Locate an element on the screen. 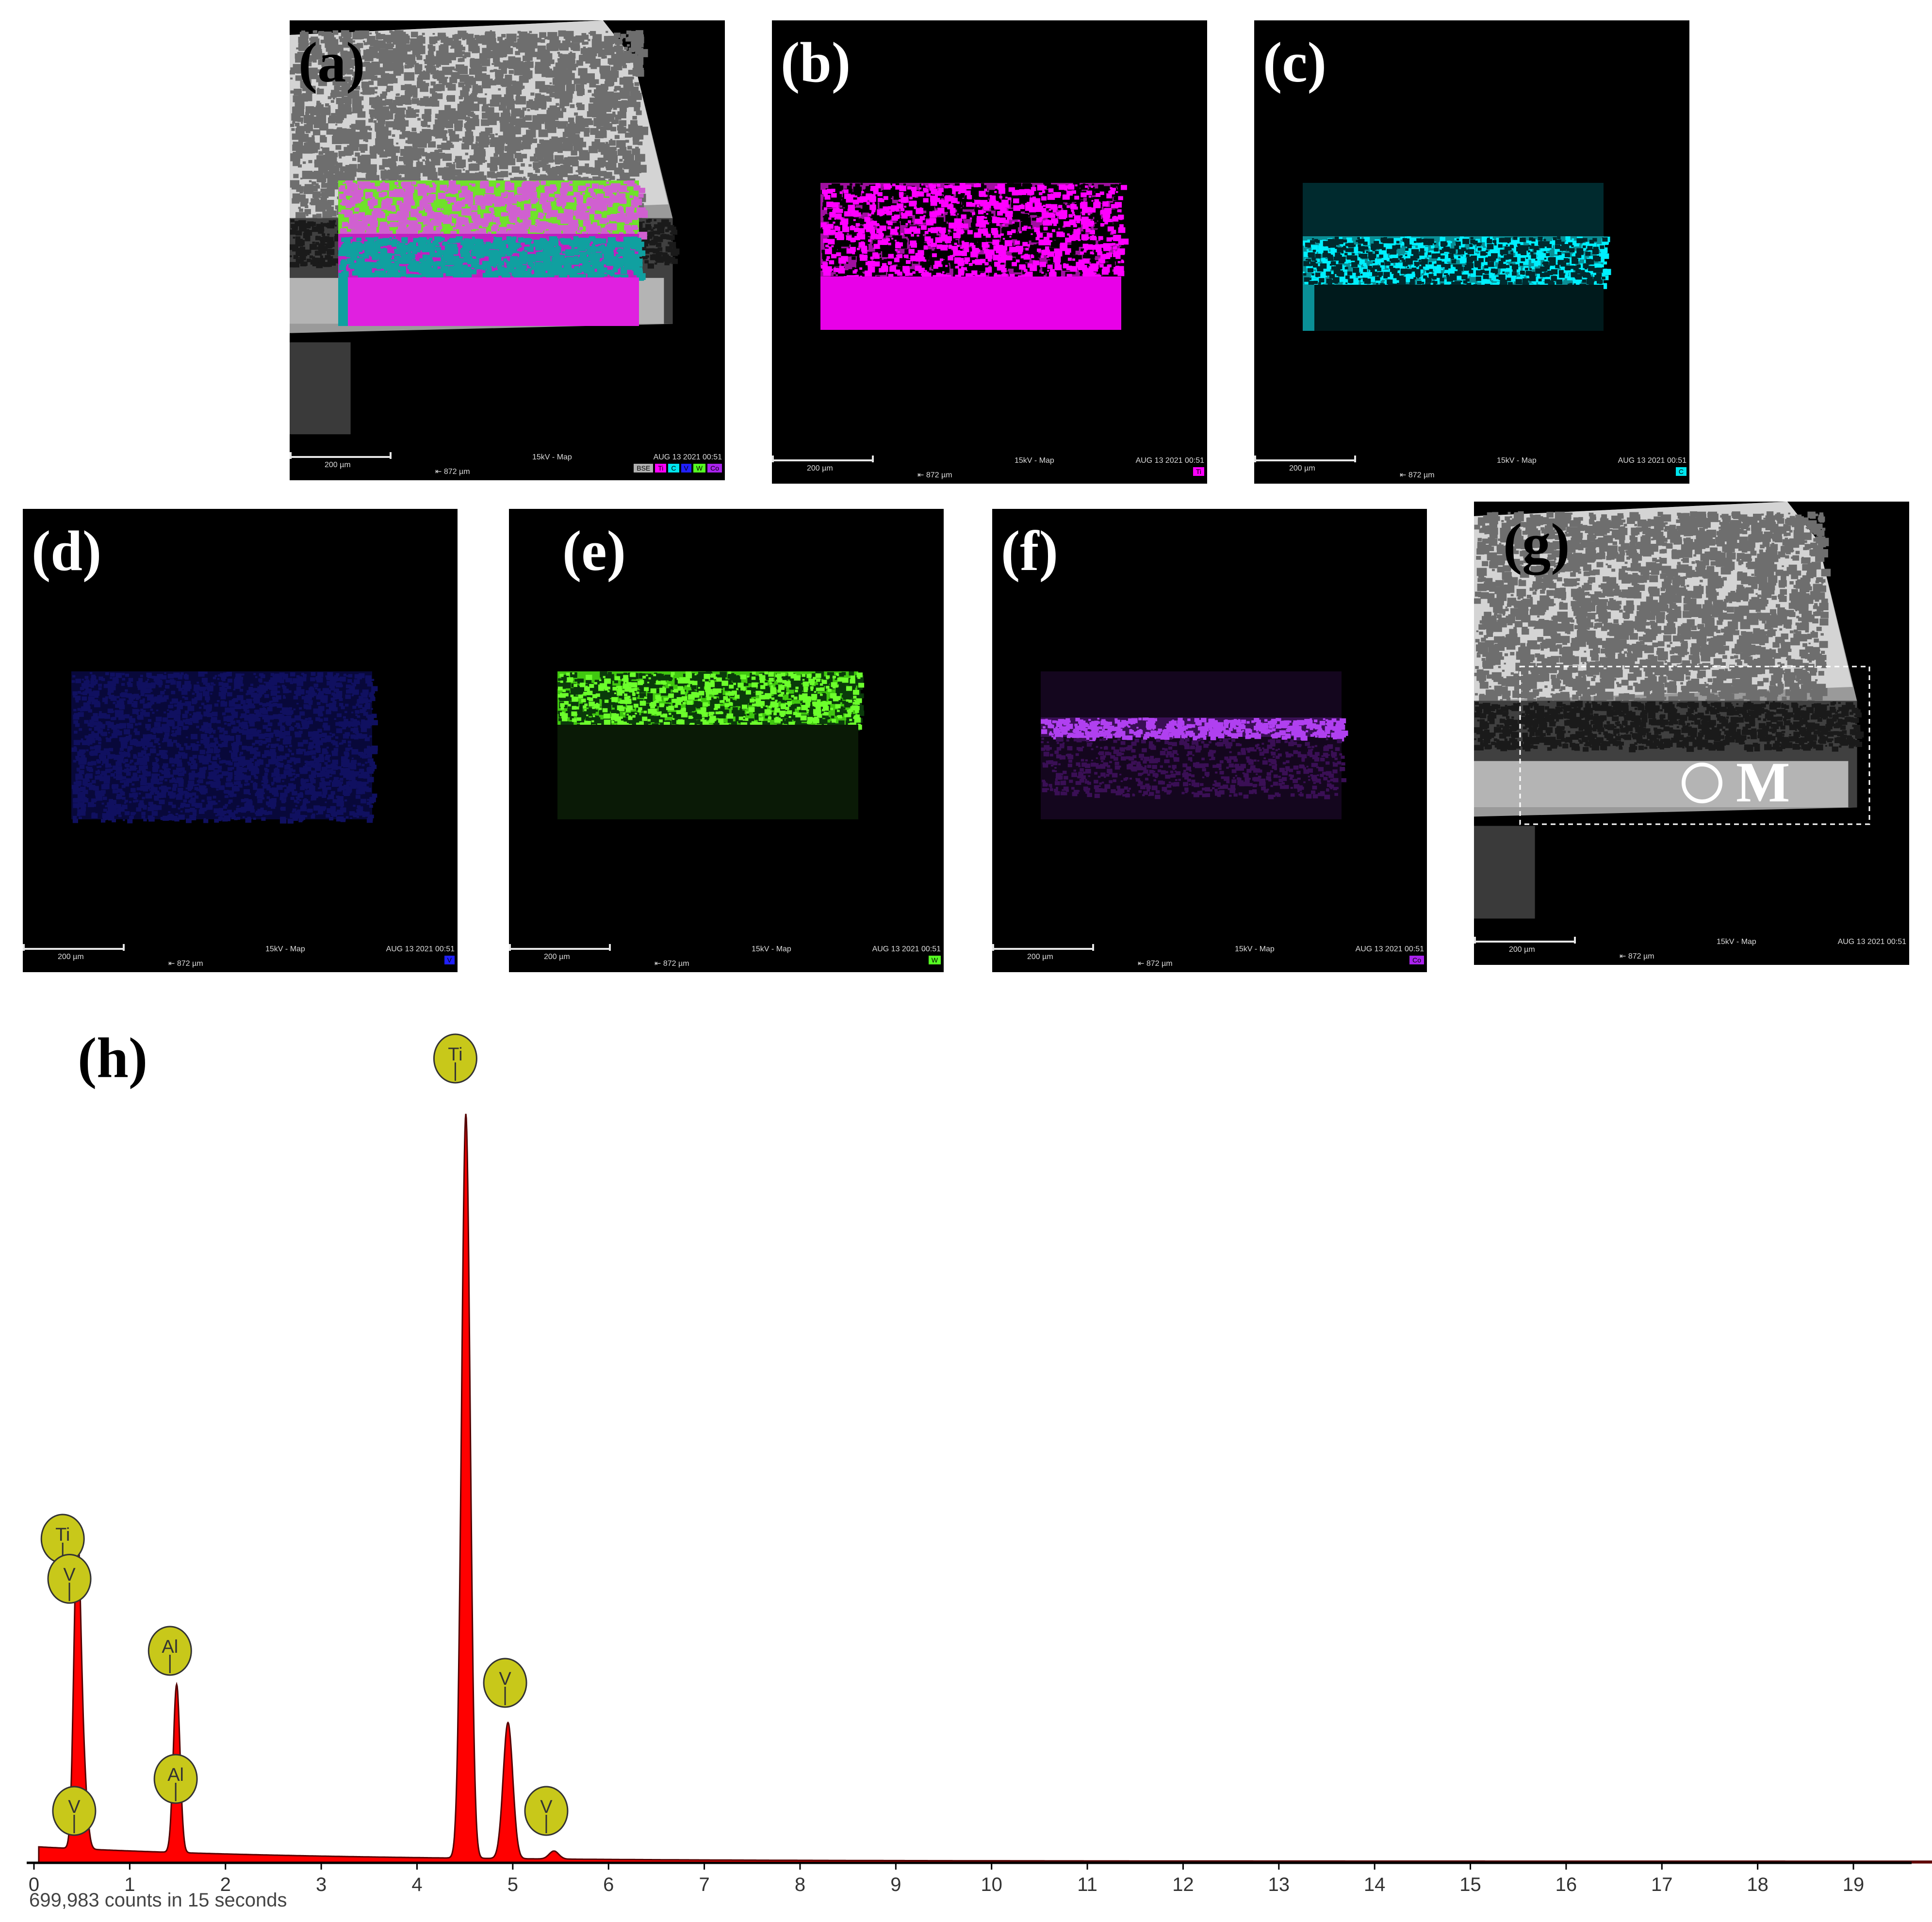  point-m-label: M is located at coordinates (1763, 782).